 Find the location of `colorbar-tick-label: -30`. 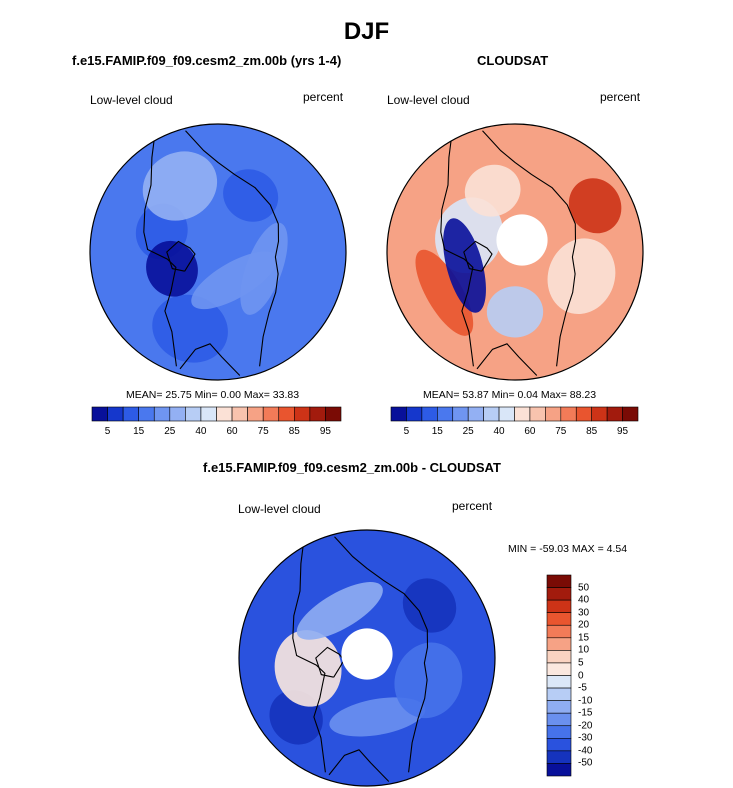

colorbar-tick-label: -30 is located at coordinates (585, 738).